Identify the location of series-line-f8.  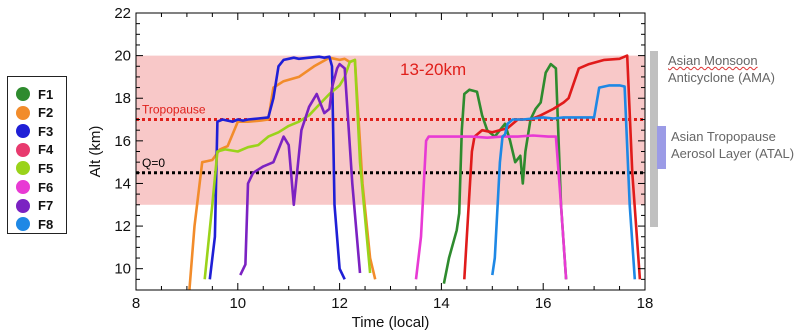
(564, 182).